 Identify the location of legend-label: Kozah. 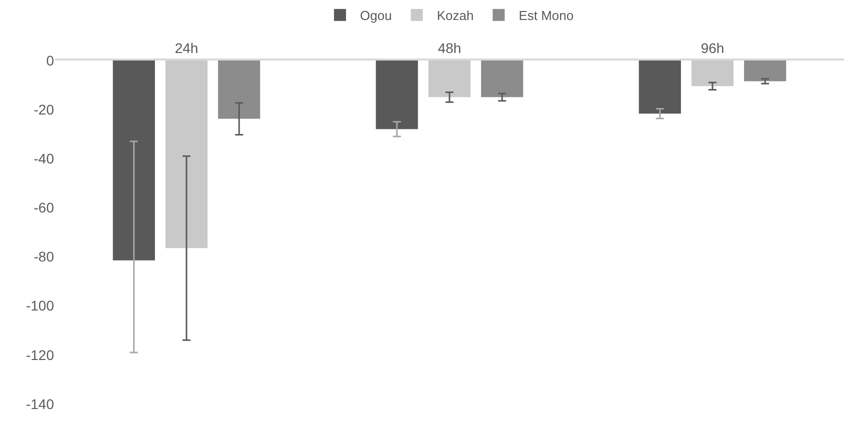
(455, 16).